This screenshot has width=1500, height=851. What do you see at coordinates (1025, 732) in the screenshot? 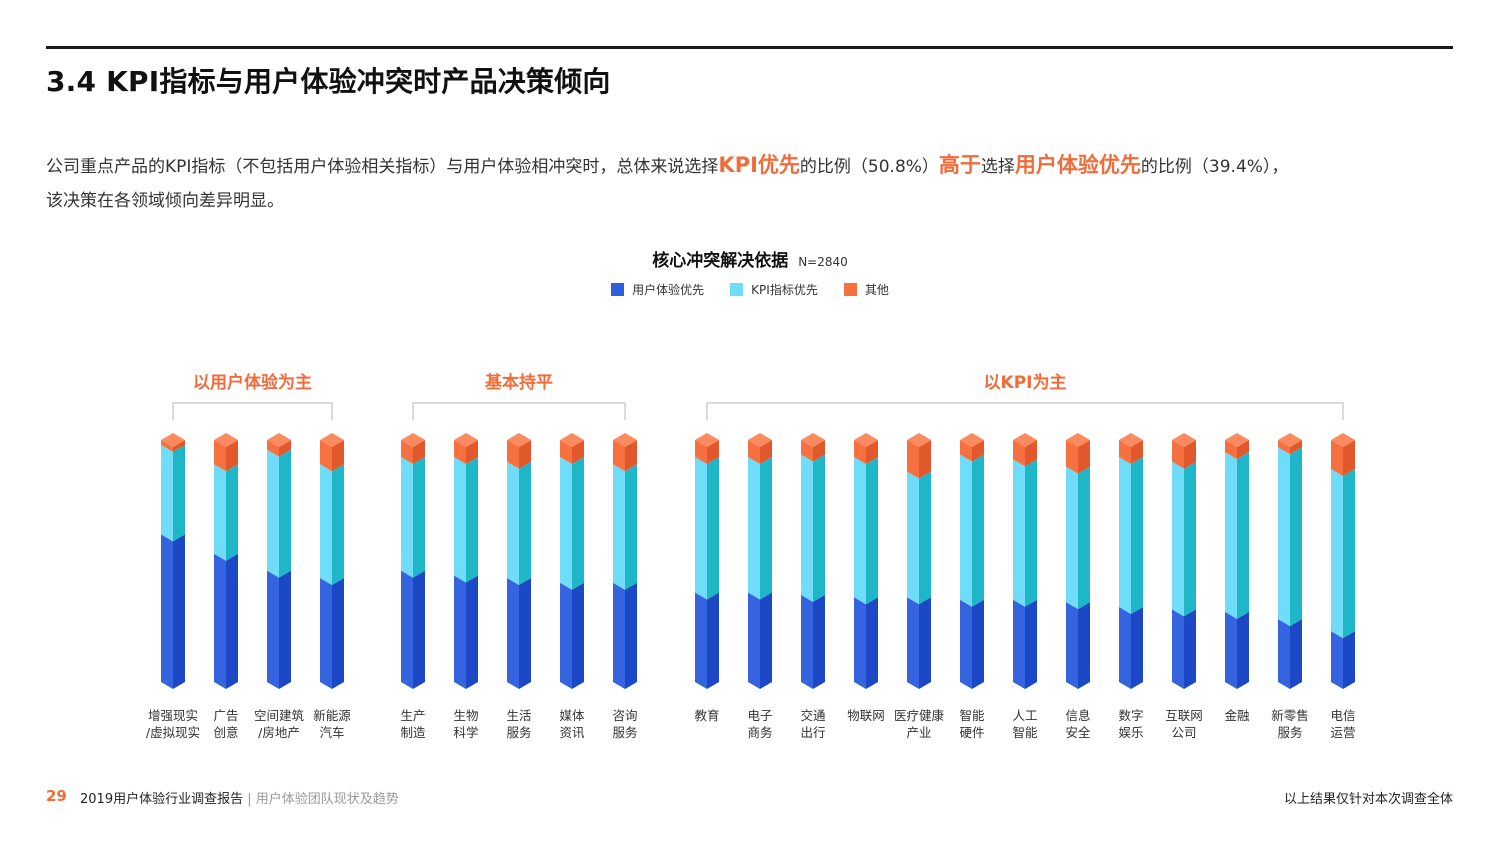
I see `category-label: 智能` at bounding box center [1025, 732].